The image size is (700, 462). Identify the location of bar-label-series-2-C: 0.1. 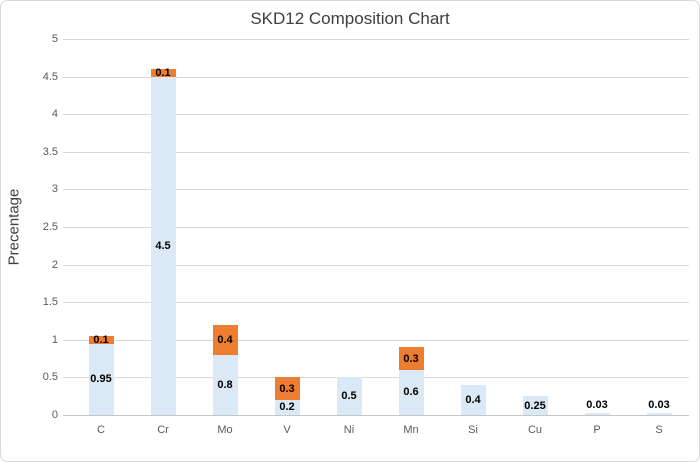
(101, 339).